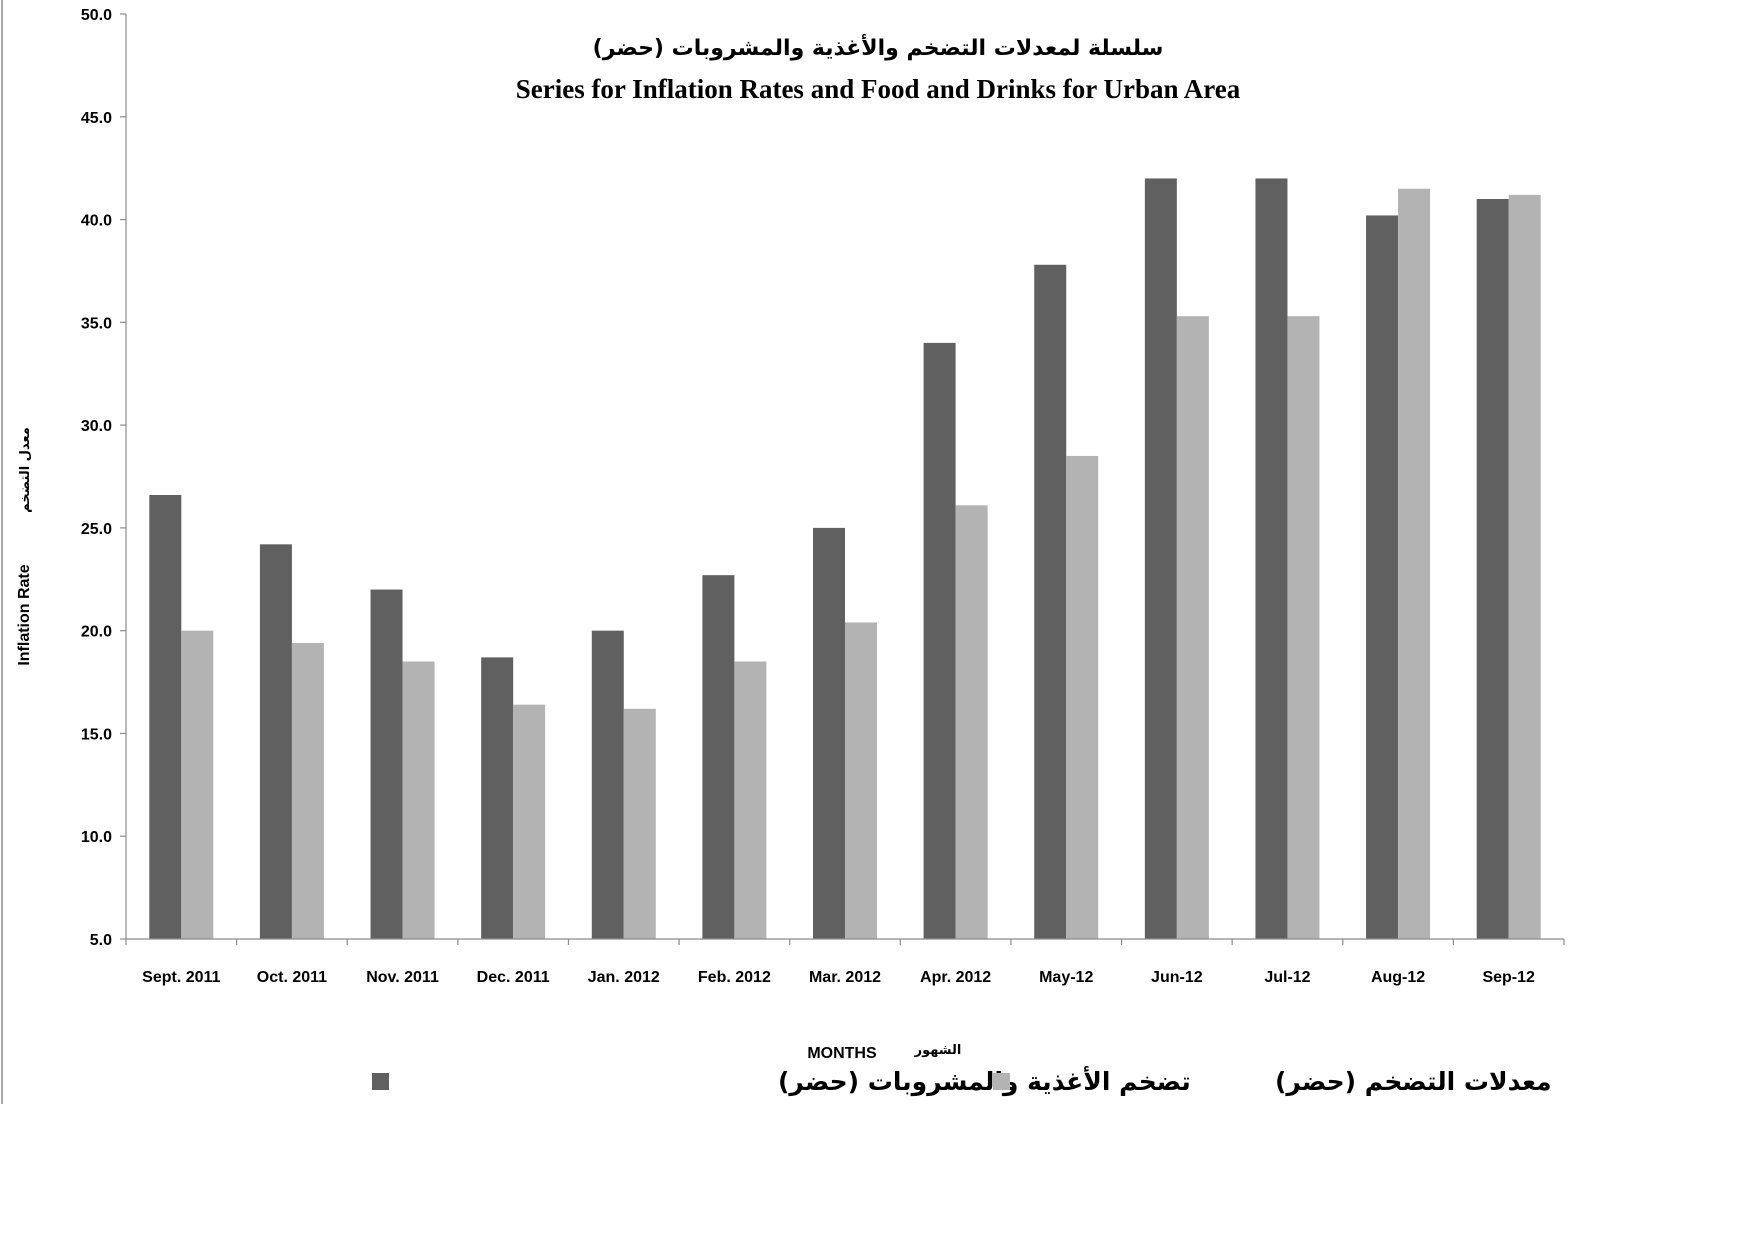 The width and height of the screenshot is (1759, 1239). What do you see at coordinates (513, 977) in the screenshot?
I see `x-tick-label: Dec. 2011` at bounding box center [513, 977].